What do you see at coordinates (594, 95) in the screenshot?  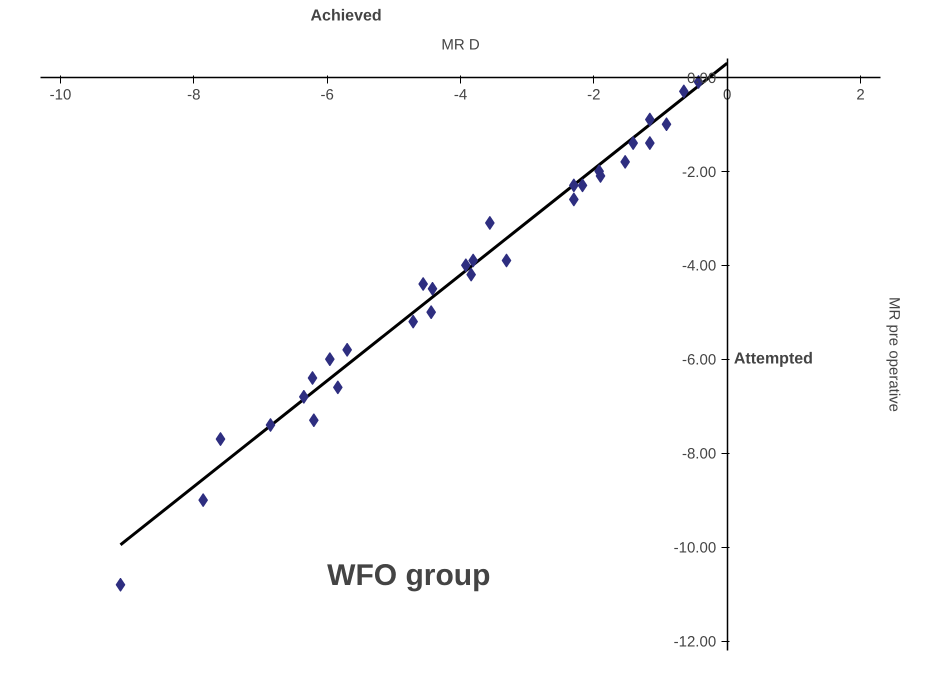 I see `x-tick-label: -2` at bounding box center [594, 95].